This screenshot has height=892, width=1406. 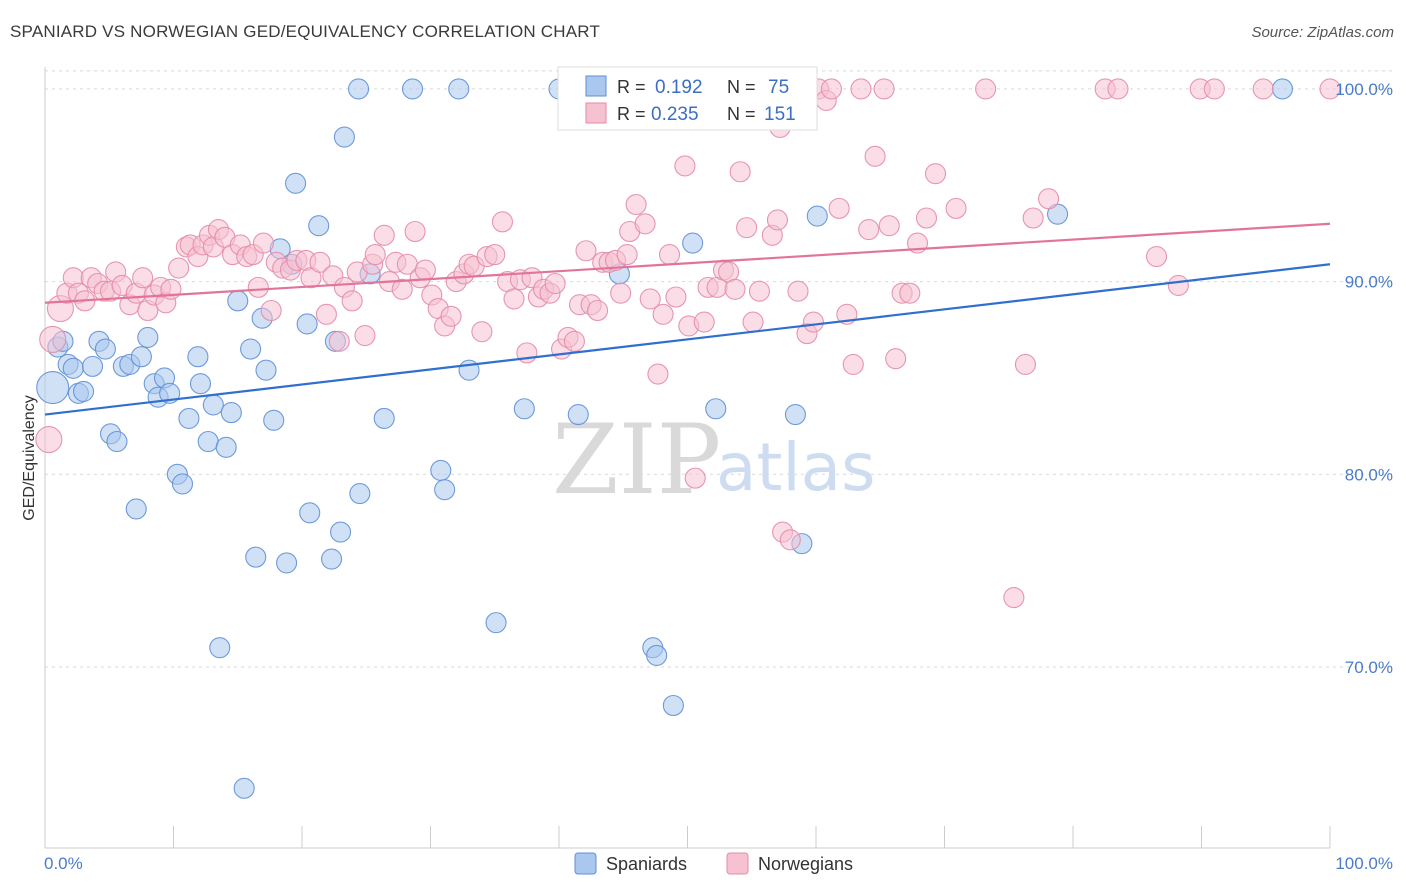 I want to click on stats-n-value-norwegians: 151, so click(x=780, y=114).